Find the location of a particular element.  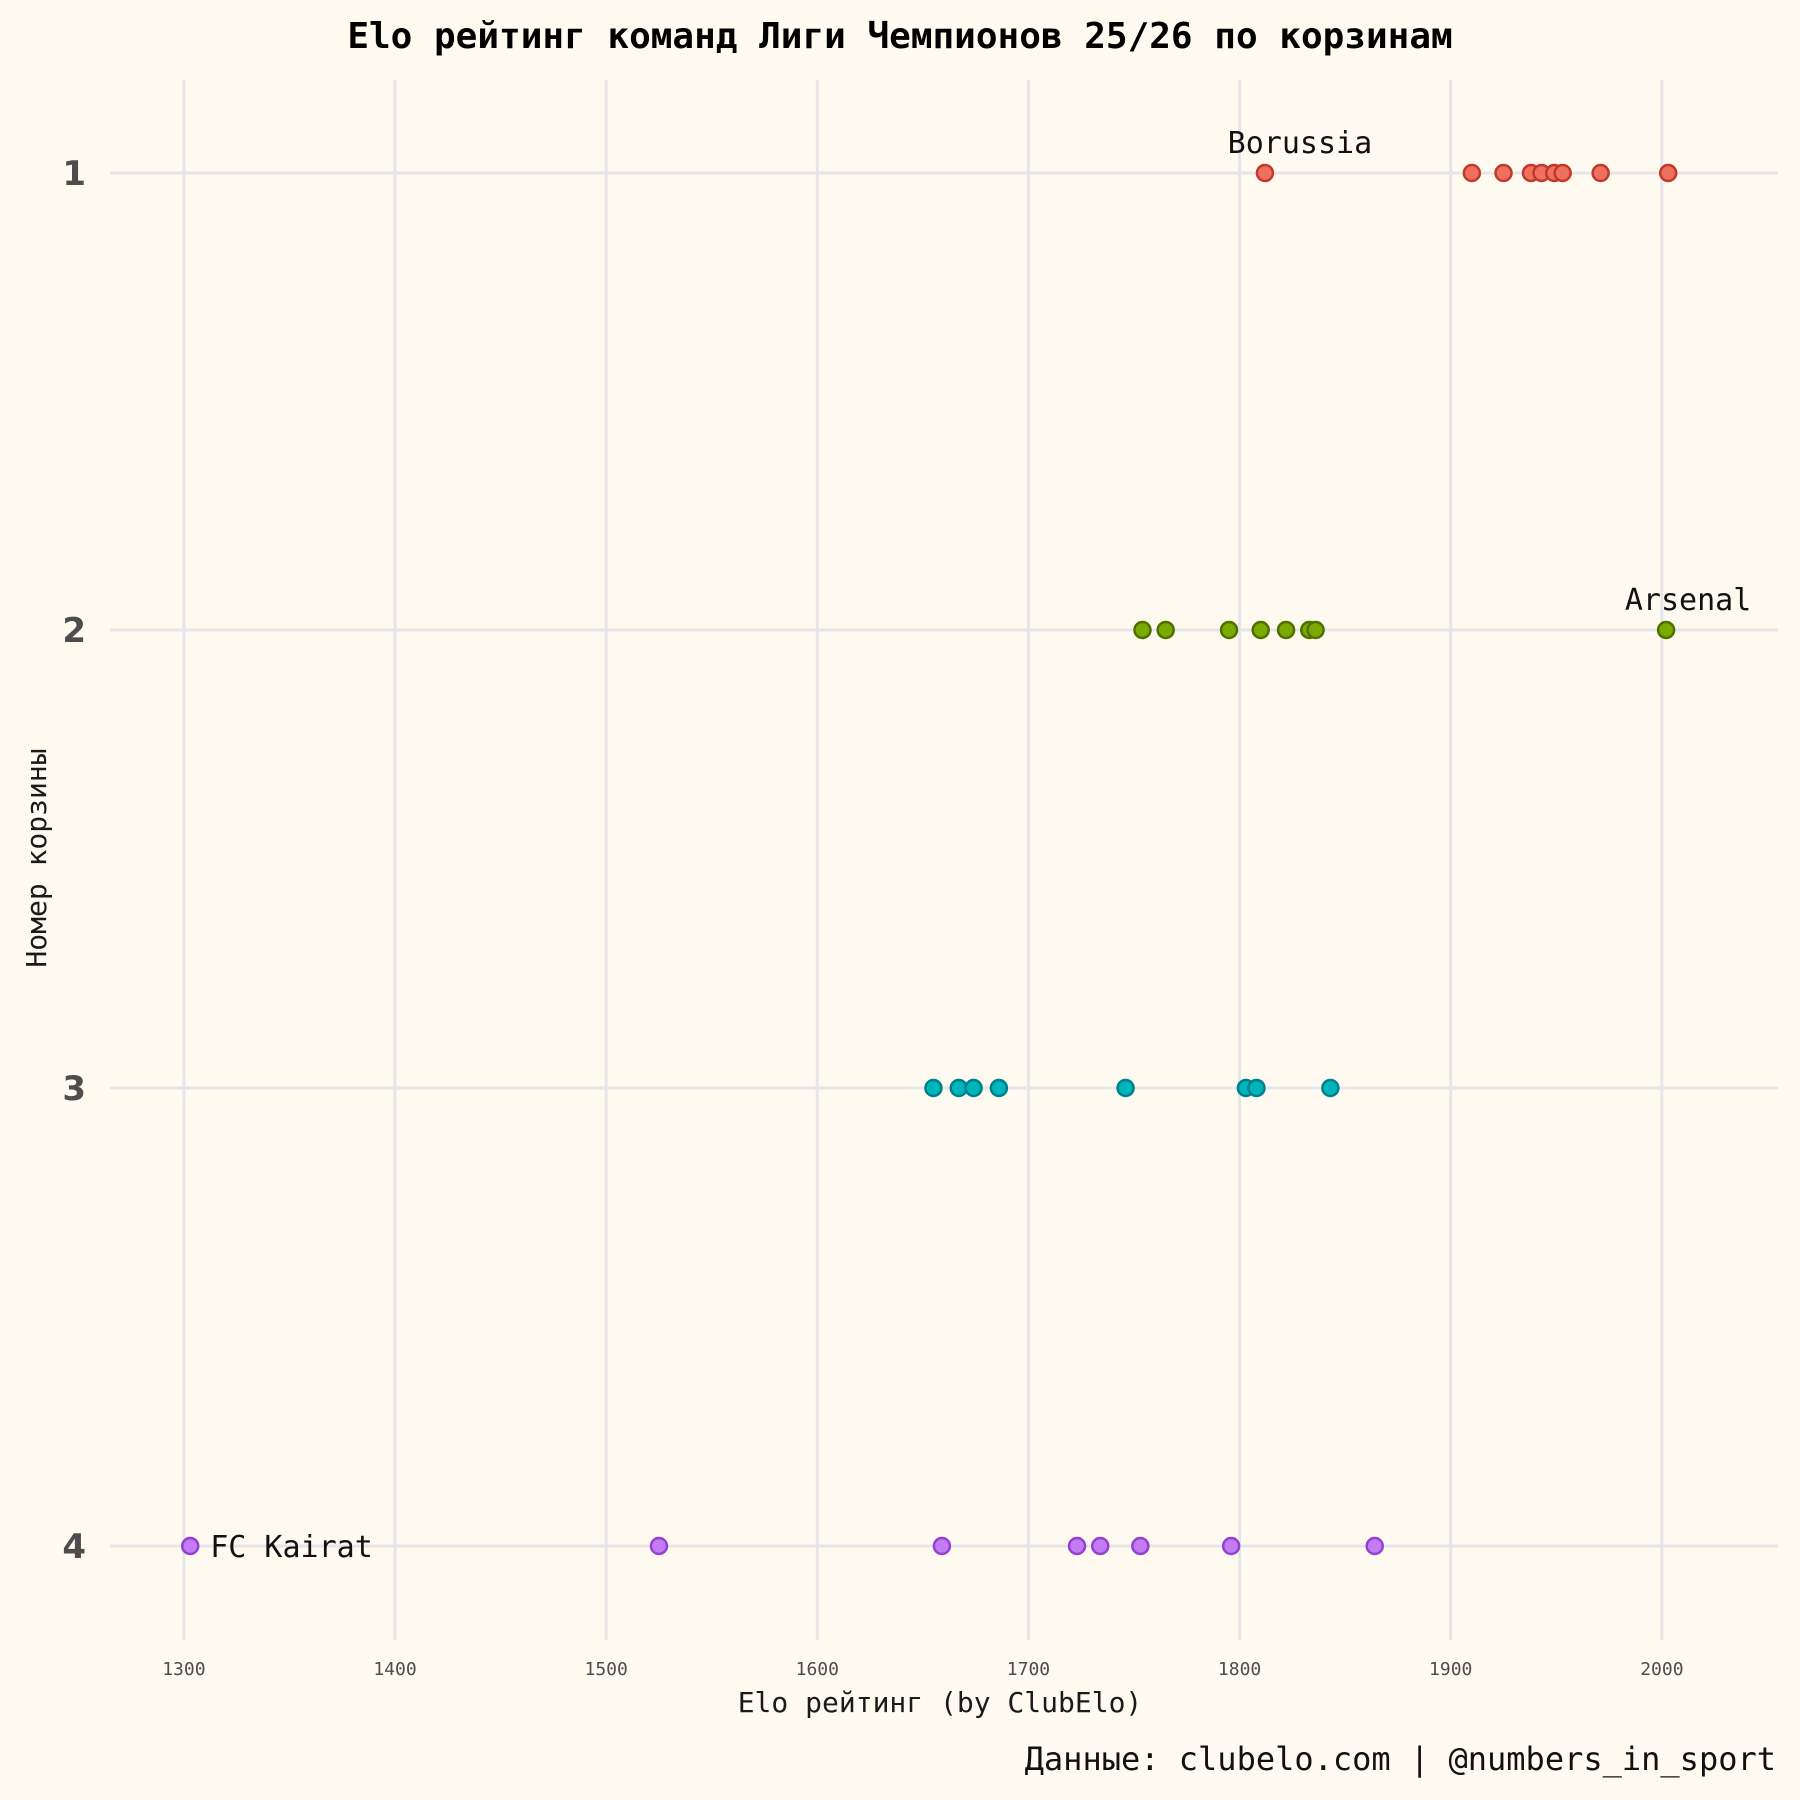

y-tick-label: 2 is located at coordinates (74, 631).